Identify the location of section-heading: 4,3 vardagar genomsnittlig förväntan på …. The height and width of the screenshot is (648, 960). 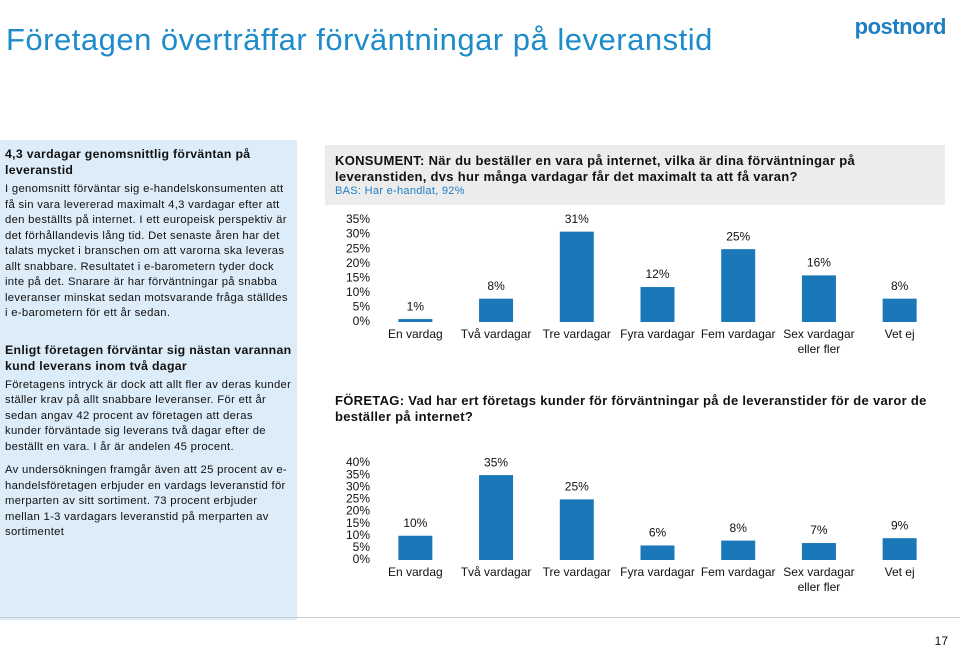
(128, 162).